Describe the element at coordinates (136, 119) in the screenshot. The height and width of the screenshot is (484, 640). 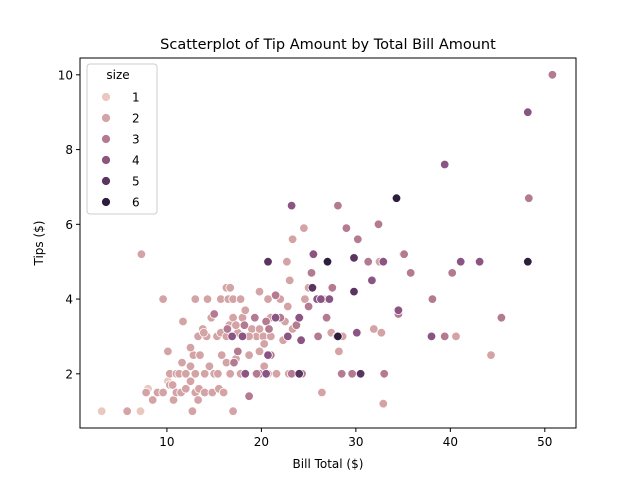
I see `legend-label: 2` at that location.